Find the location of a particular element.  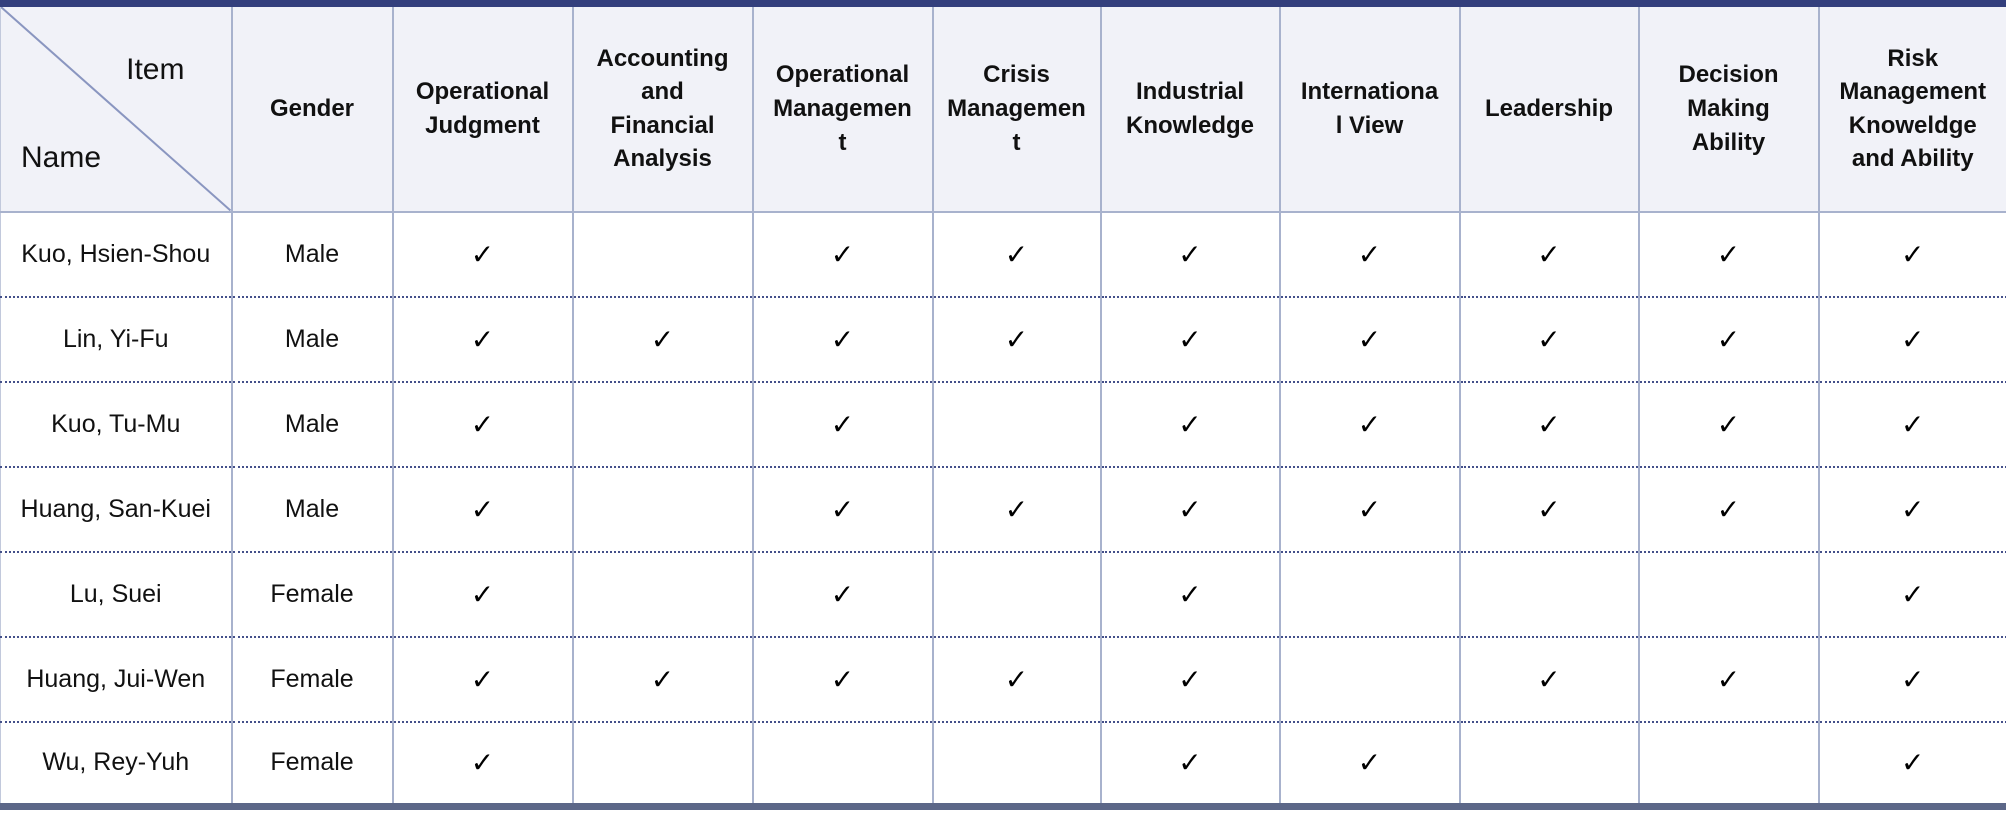

corner-header-cell: Item Name is located at coordinates (116, 108).